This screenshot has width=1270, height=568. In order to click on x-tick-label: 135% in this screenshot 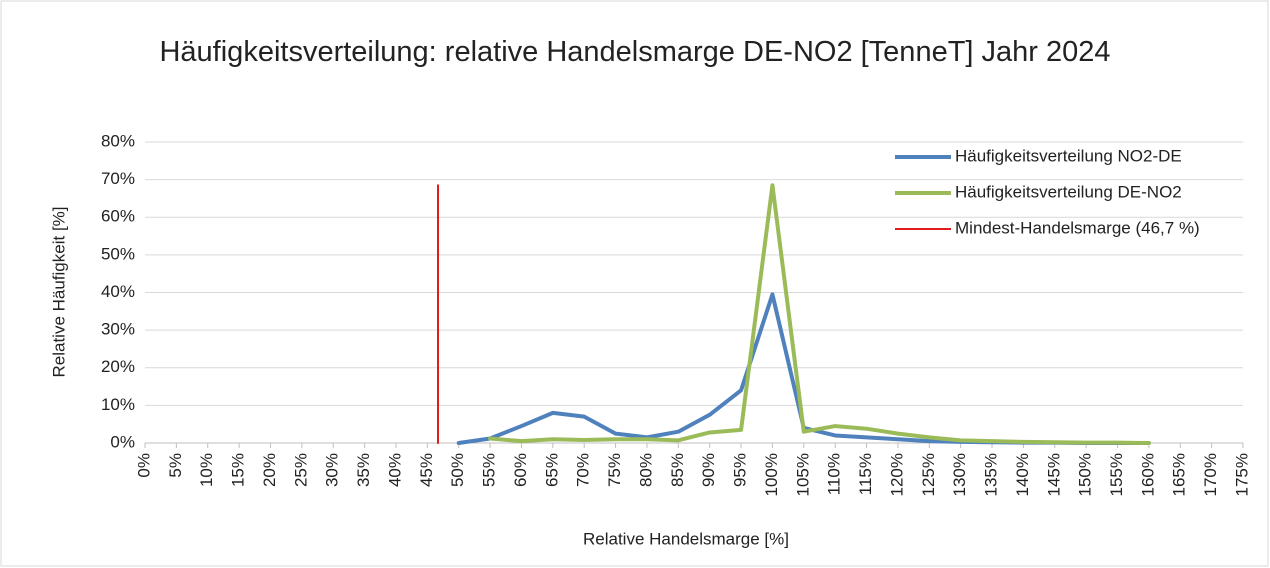, I will do `click(991, 474)`.